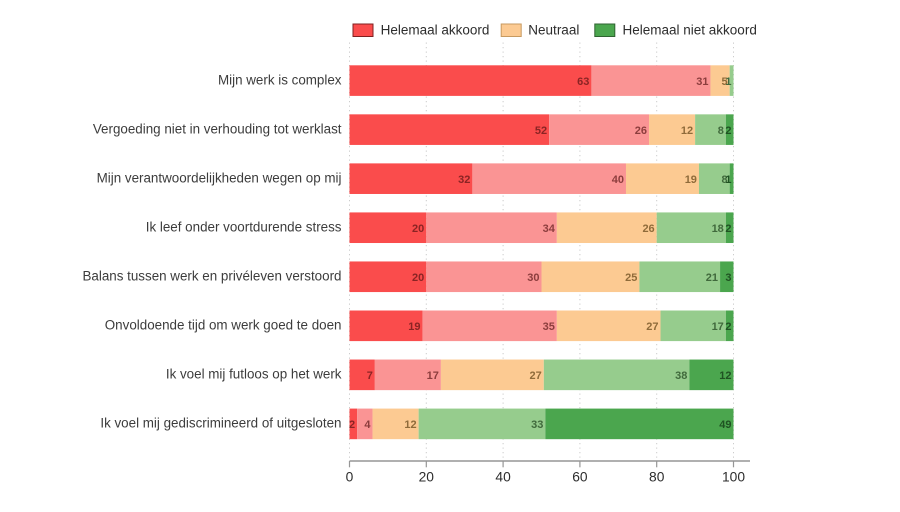 Image resolution: width=900 pixels, height=512 pixels. Describe the element at coordinates (725, 82) in the screenshot. I see `svg-text: 5` at that location.